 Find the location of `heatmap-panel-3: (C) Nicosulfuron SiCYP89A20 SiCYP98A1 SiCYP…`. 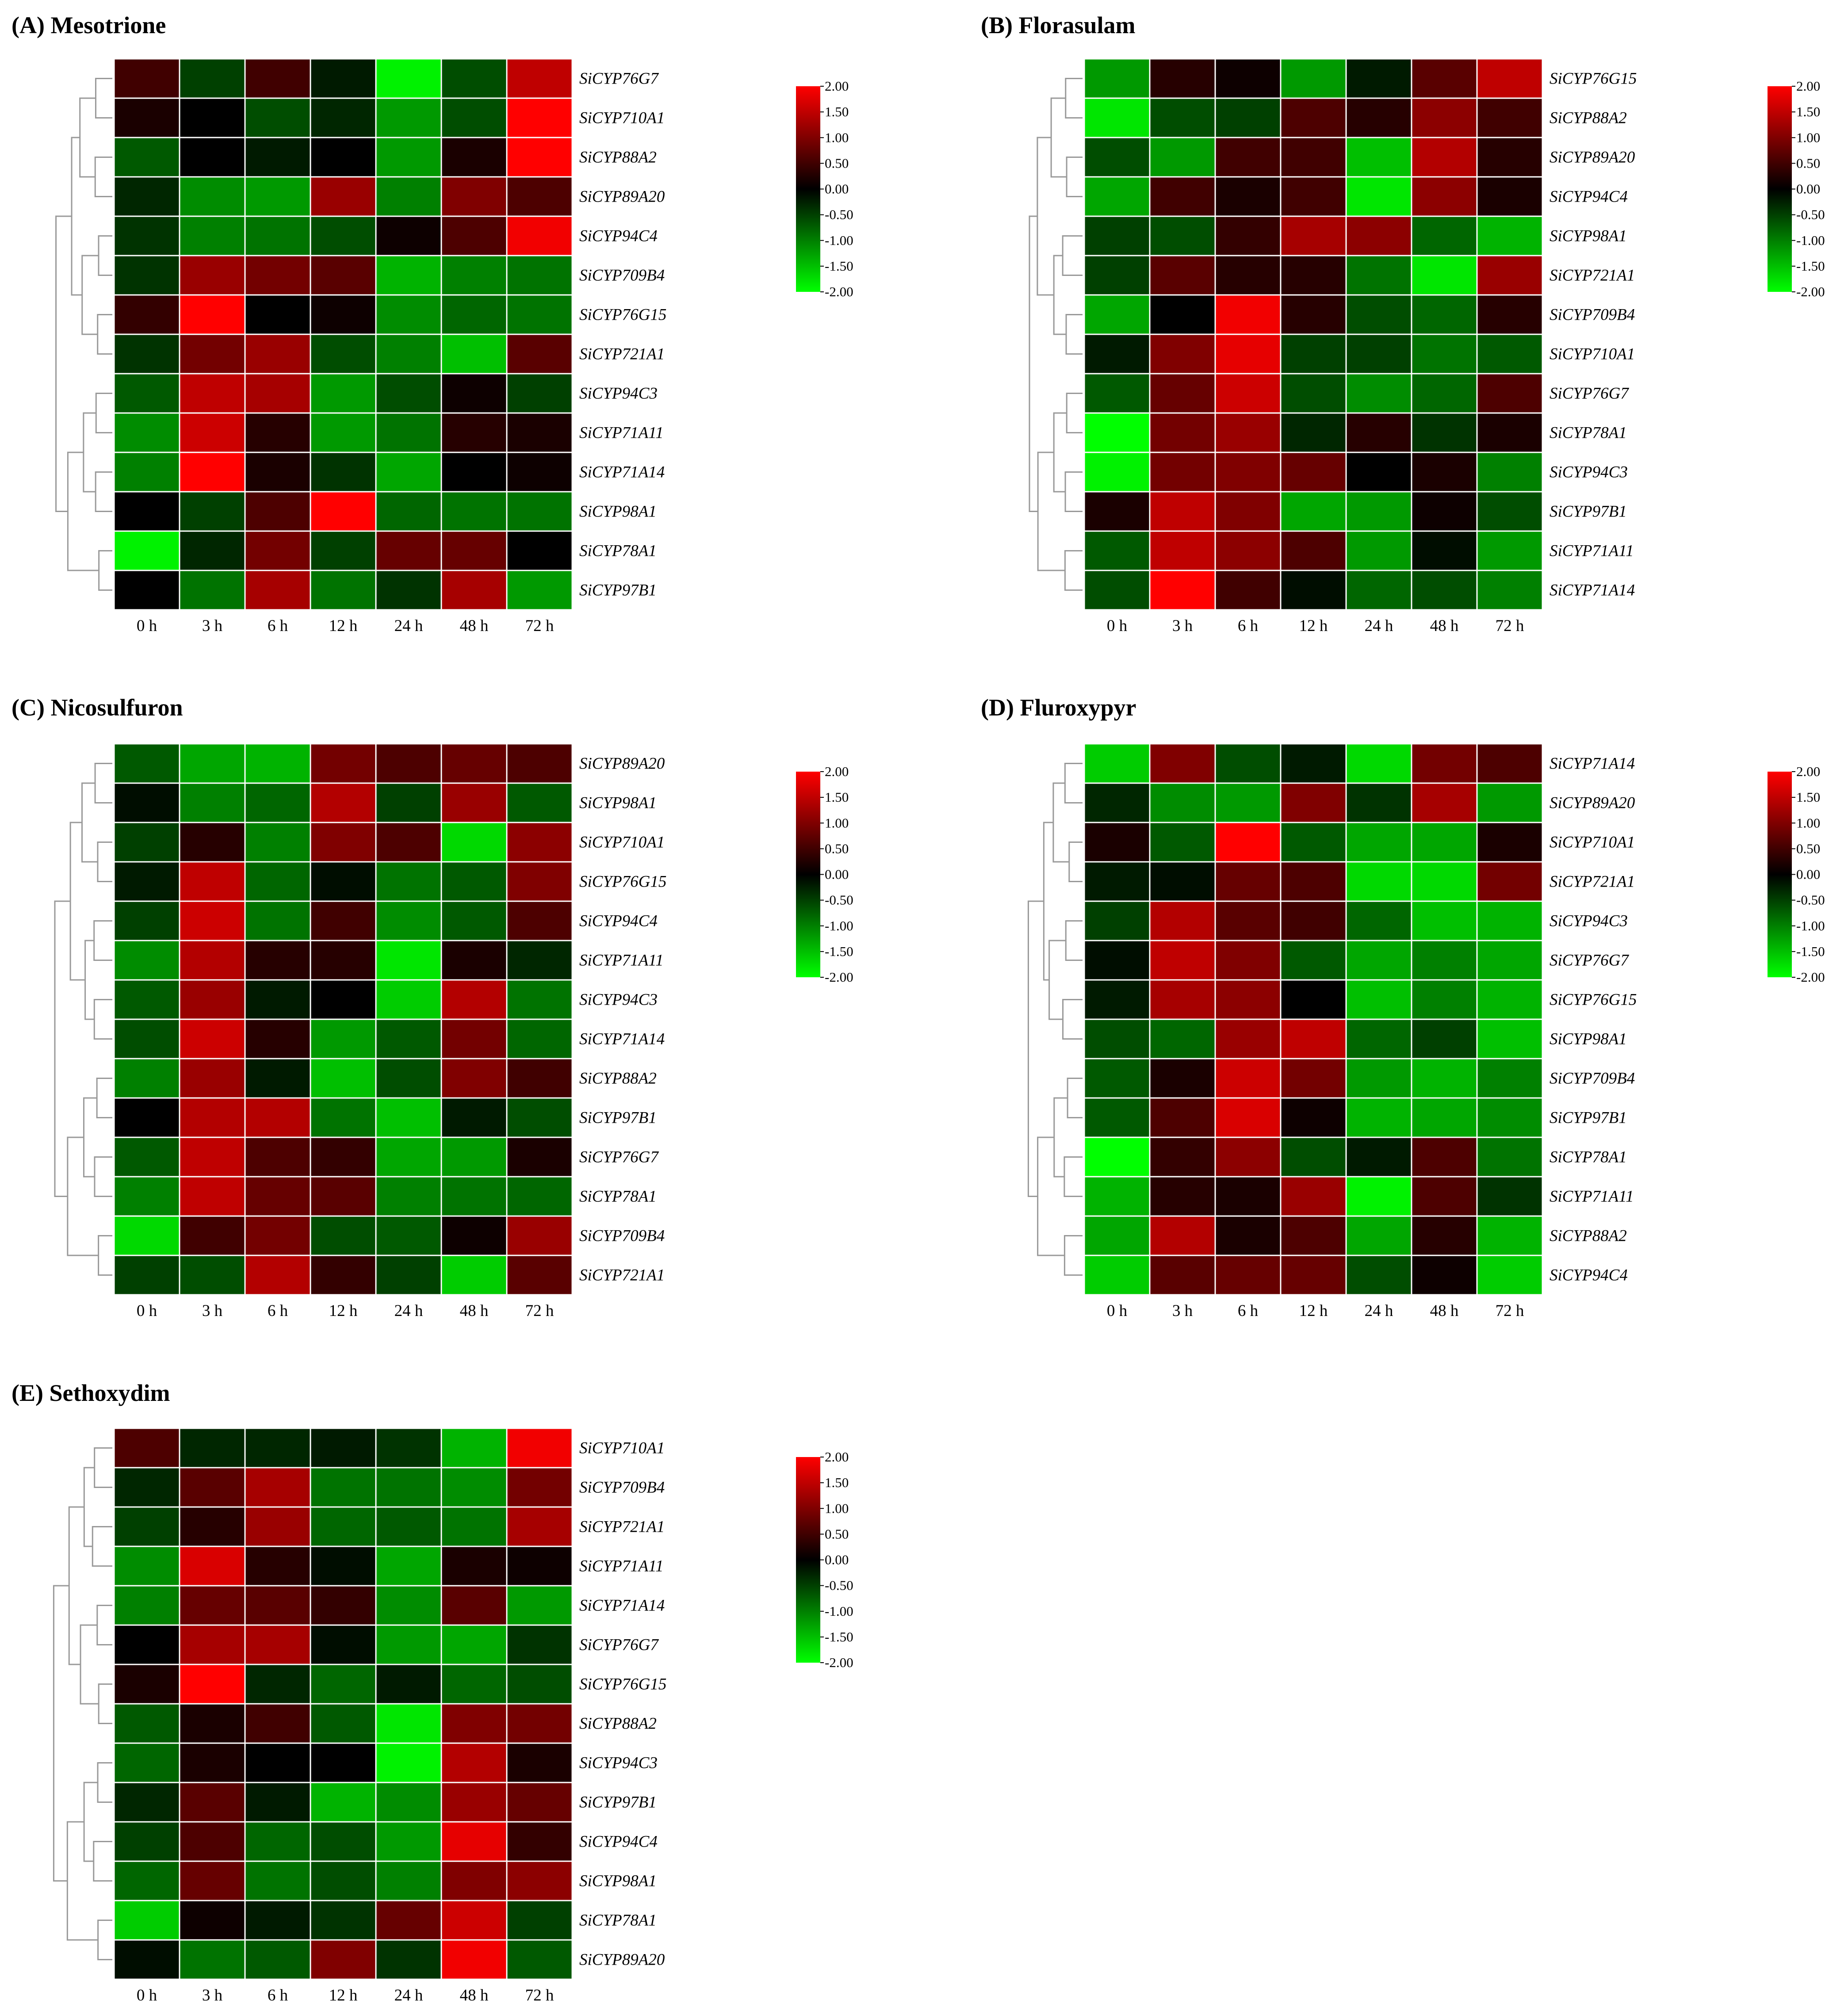

heatmap-panel-3: (C) Nicosulfuron SiCYP89A20 SiCYP98A1 SiCYP… is located at coordinates (432, 1007).